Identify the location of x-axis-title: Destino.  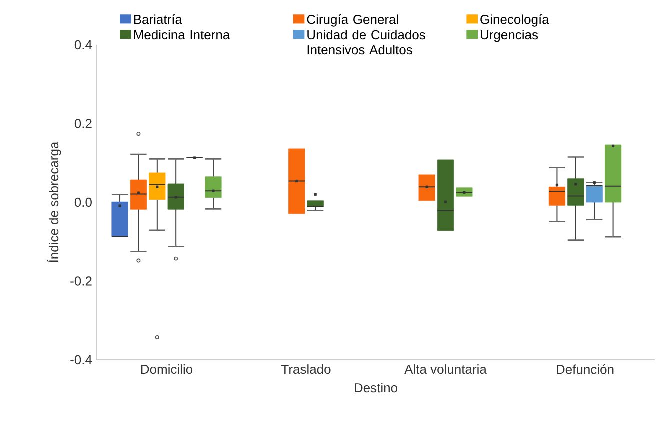
(376, 388).